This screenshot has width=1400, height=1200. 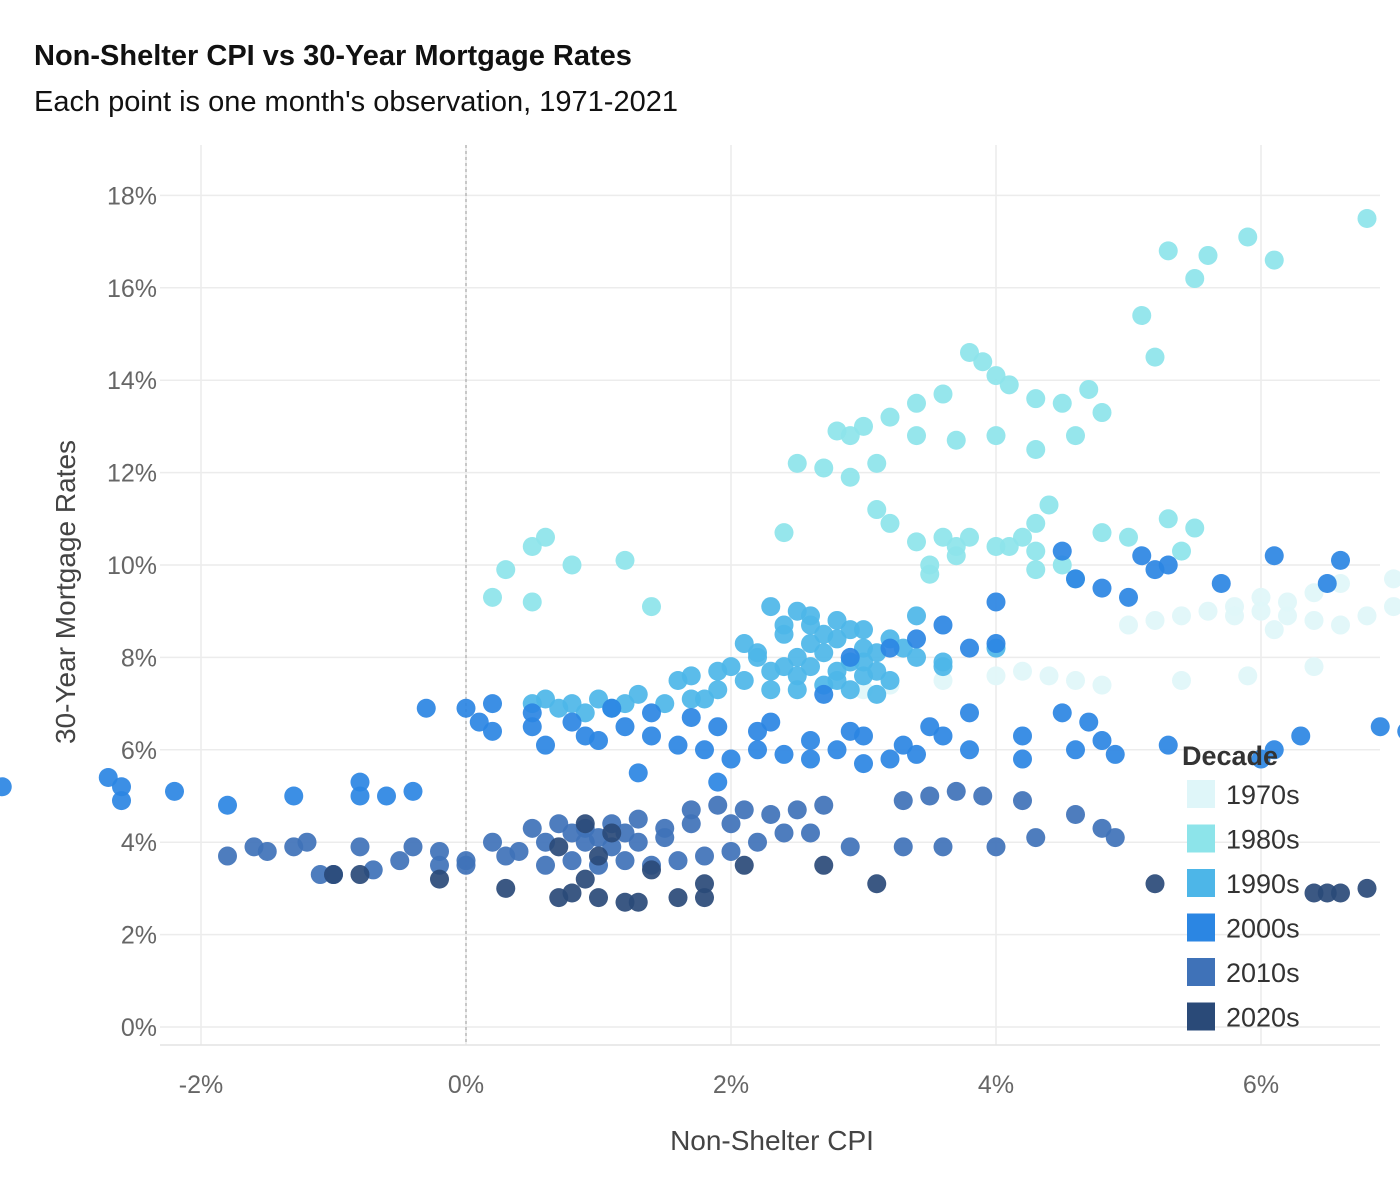 What do you see at coordinates (1201, 927) in the screenshot?
I see `legend-swatch-2000s` at bounding box center [1201, 927].